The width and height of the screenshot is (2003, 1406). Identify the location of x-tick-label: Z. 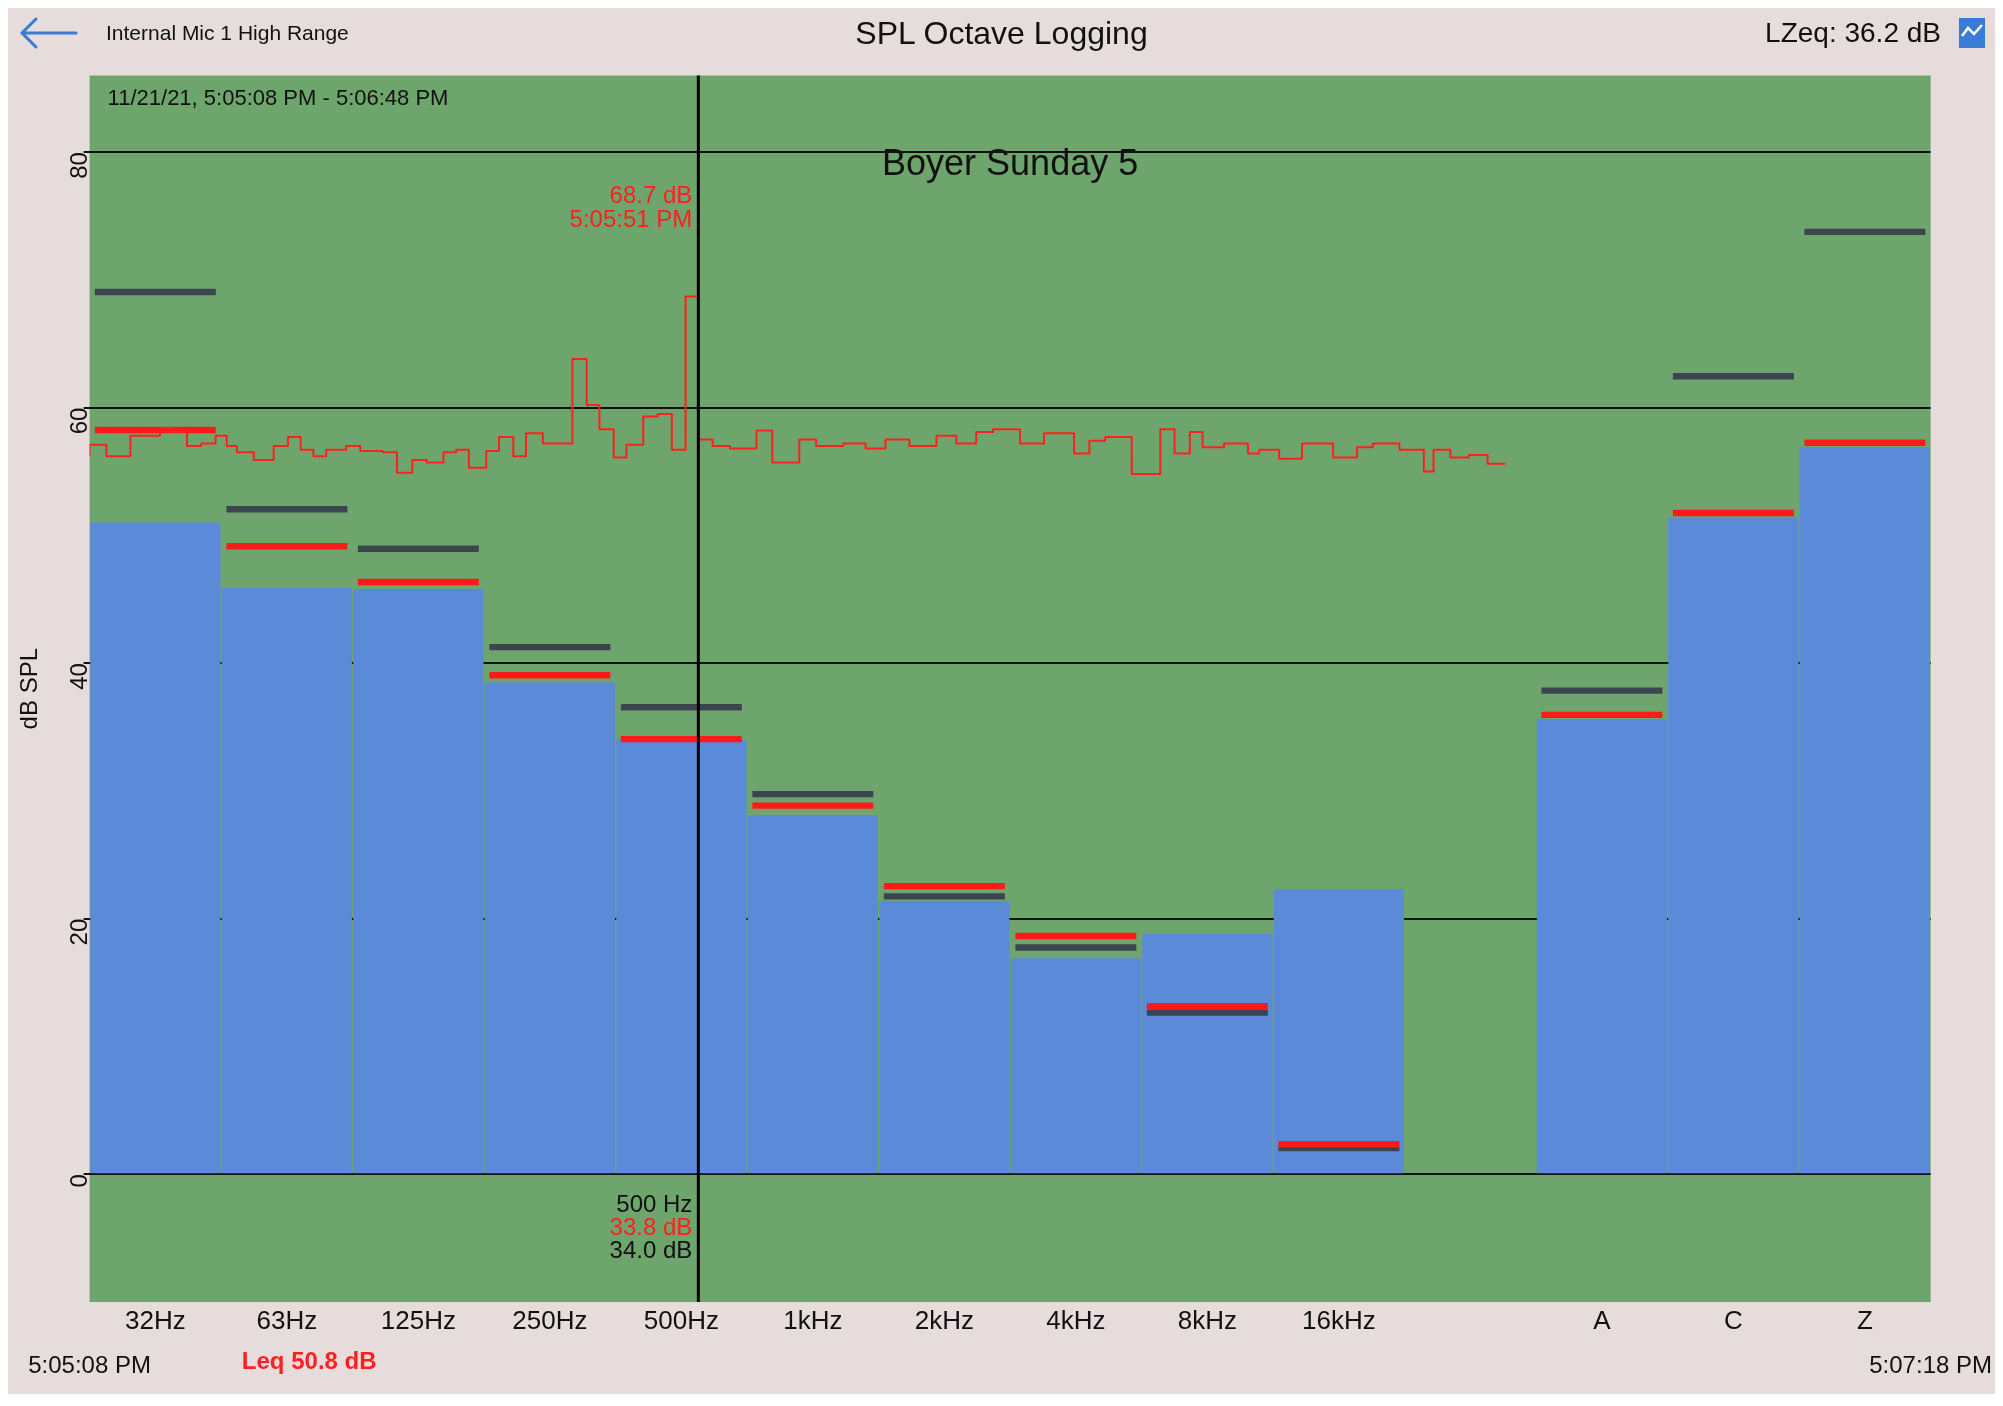
(1864, 1319).